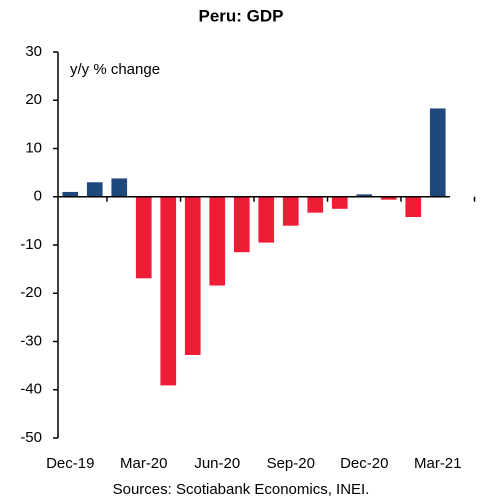 This screenshot has height=501, width=482. Describe the element at coordinates (31, 437) in the screenshot. I see `y-tick-label: -50` at that location.